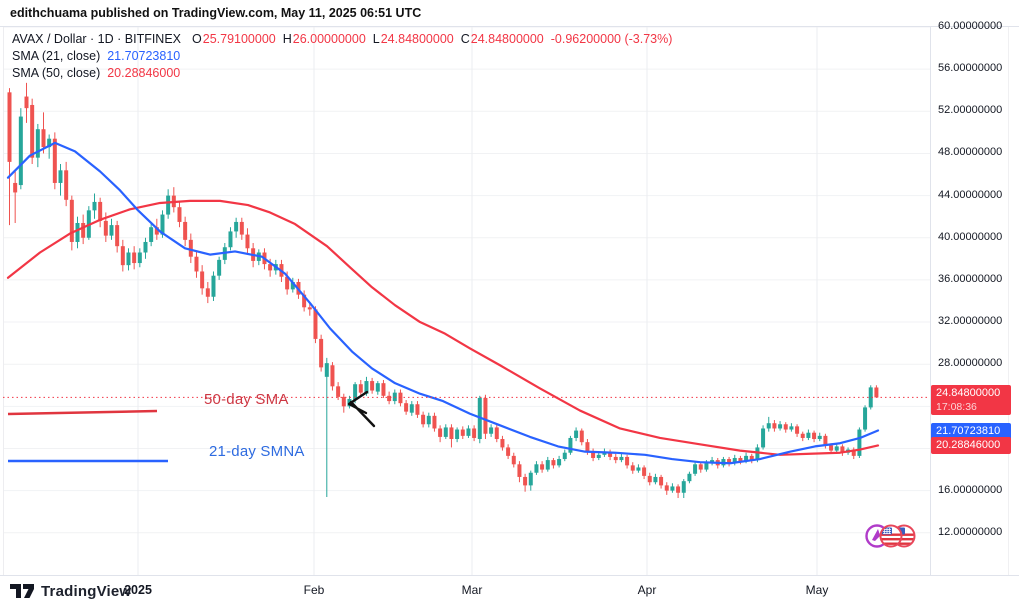  Describe the element at coordinates (197, 39) in the screenshot. I see `open-prefix: O` at that location.